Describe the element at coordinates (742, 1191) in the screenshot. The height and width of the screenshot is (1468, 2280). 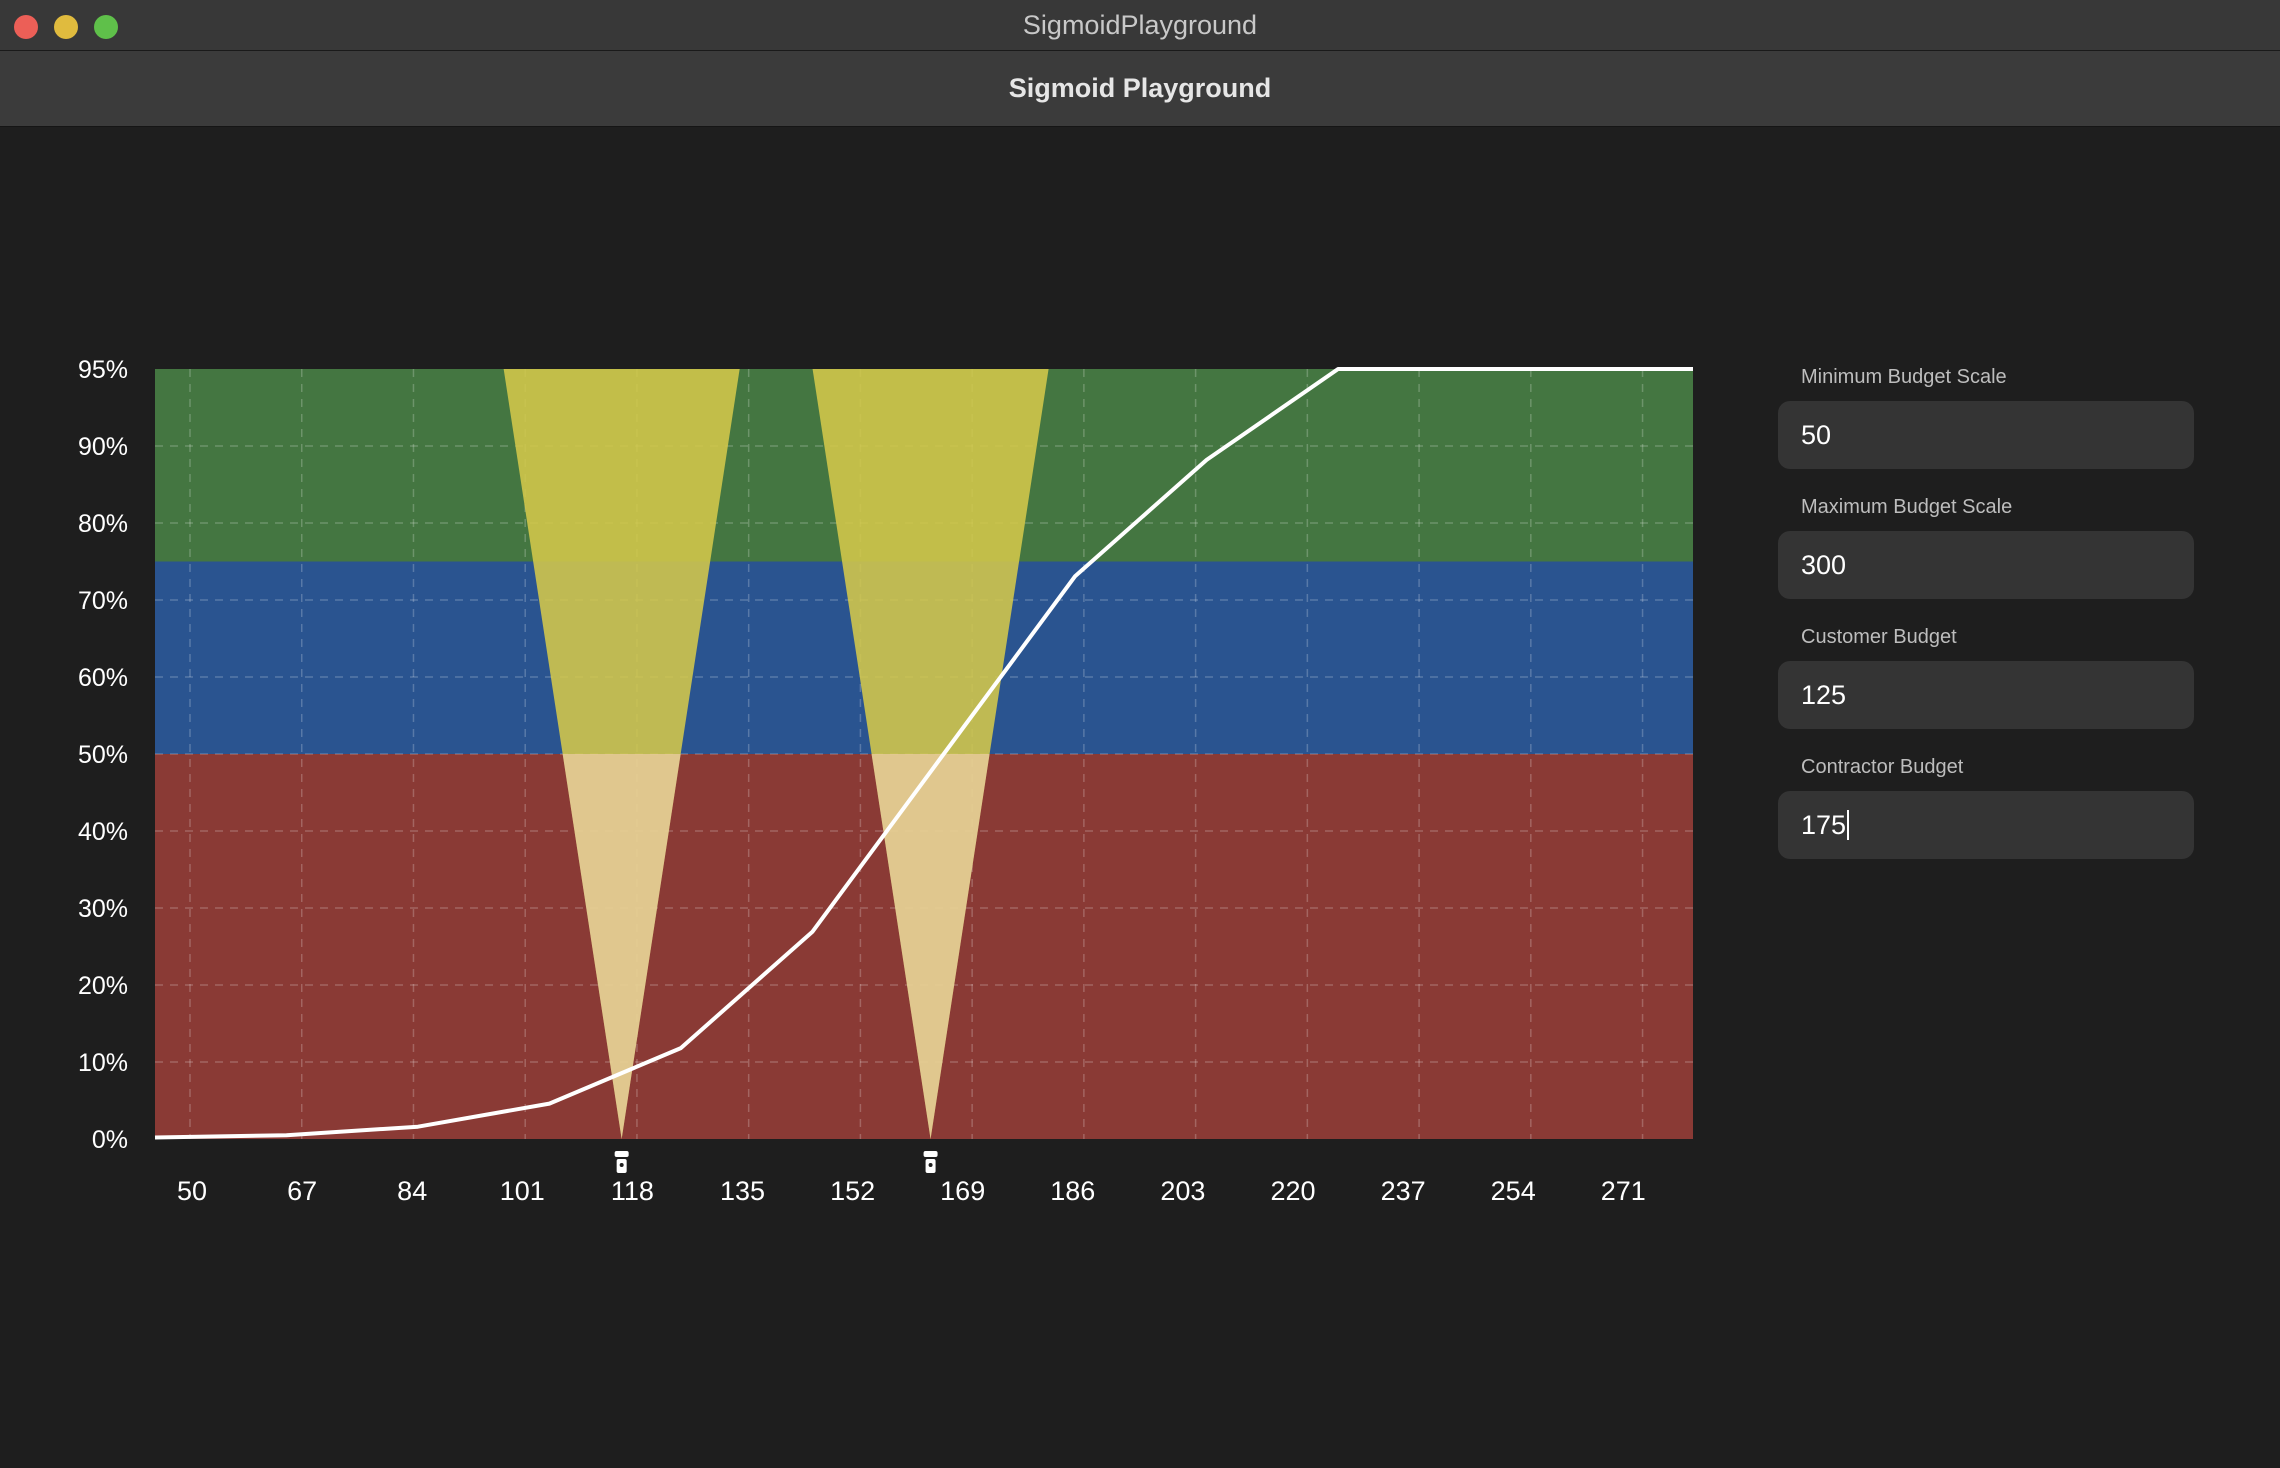
I see `x-tick-label: 135` at that location.